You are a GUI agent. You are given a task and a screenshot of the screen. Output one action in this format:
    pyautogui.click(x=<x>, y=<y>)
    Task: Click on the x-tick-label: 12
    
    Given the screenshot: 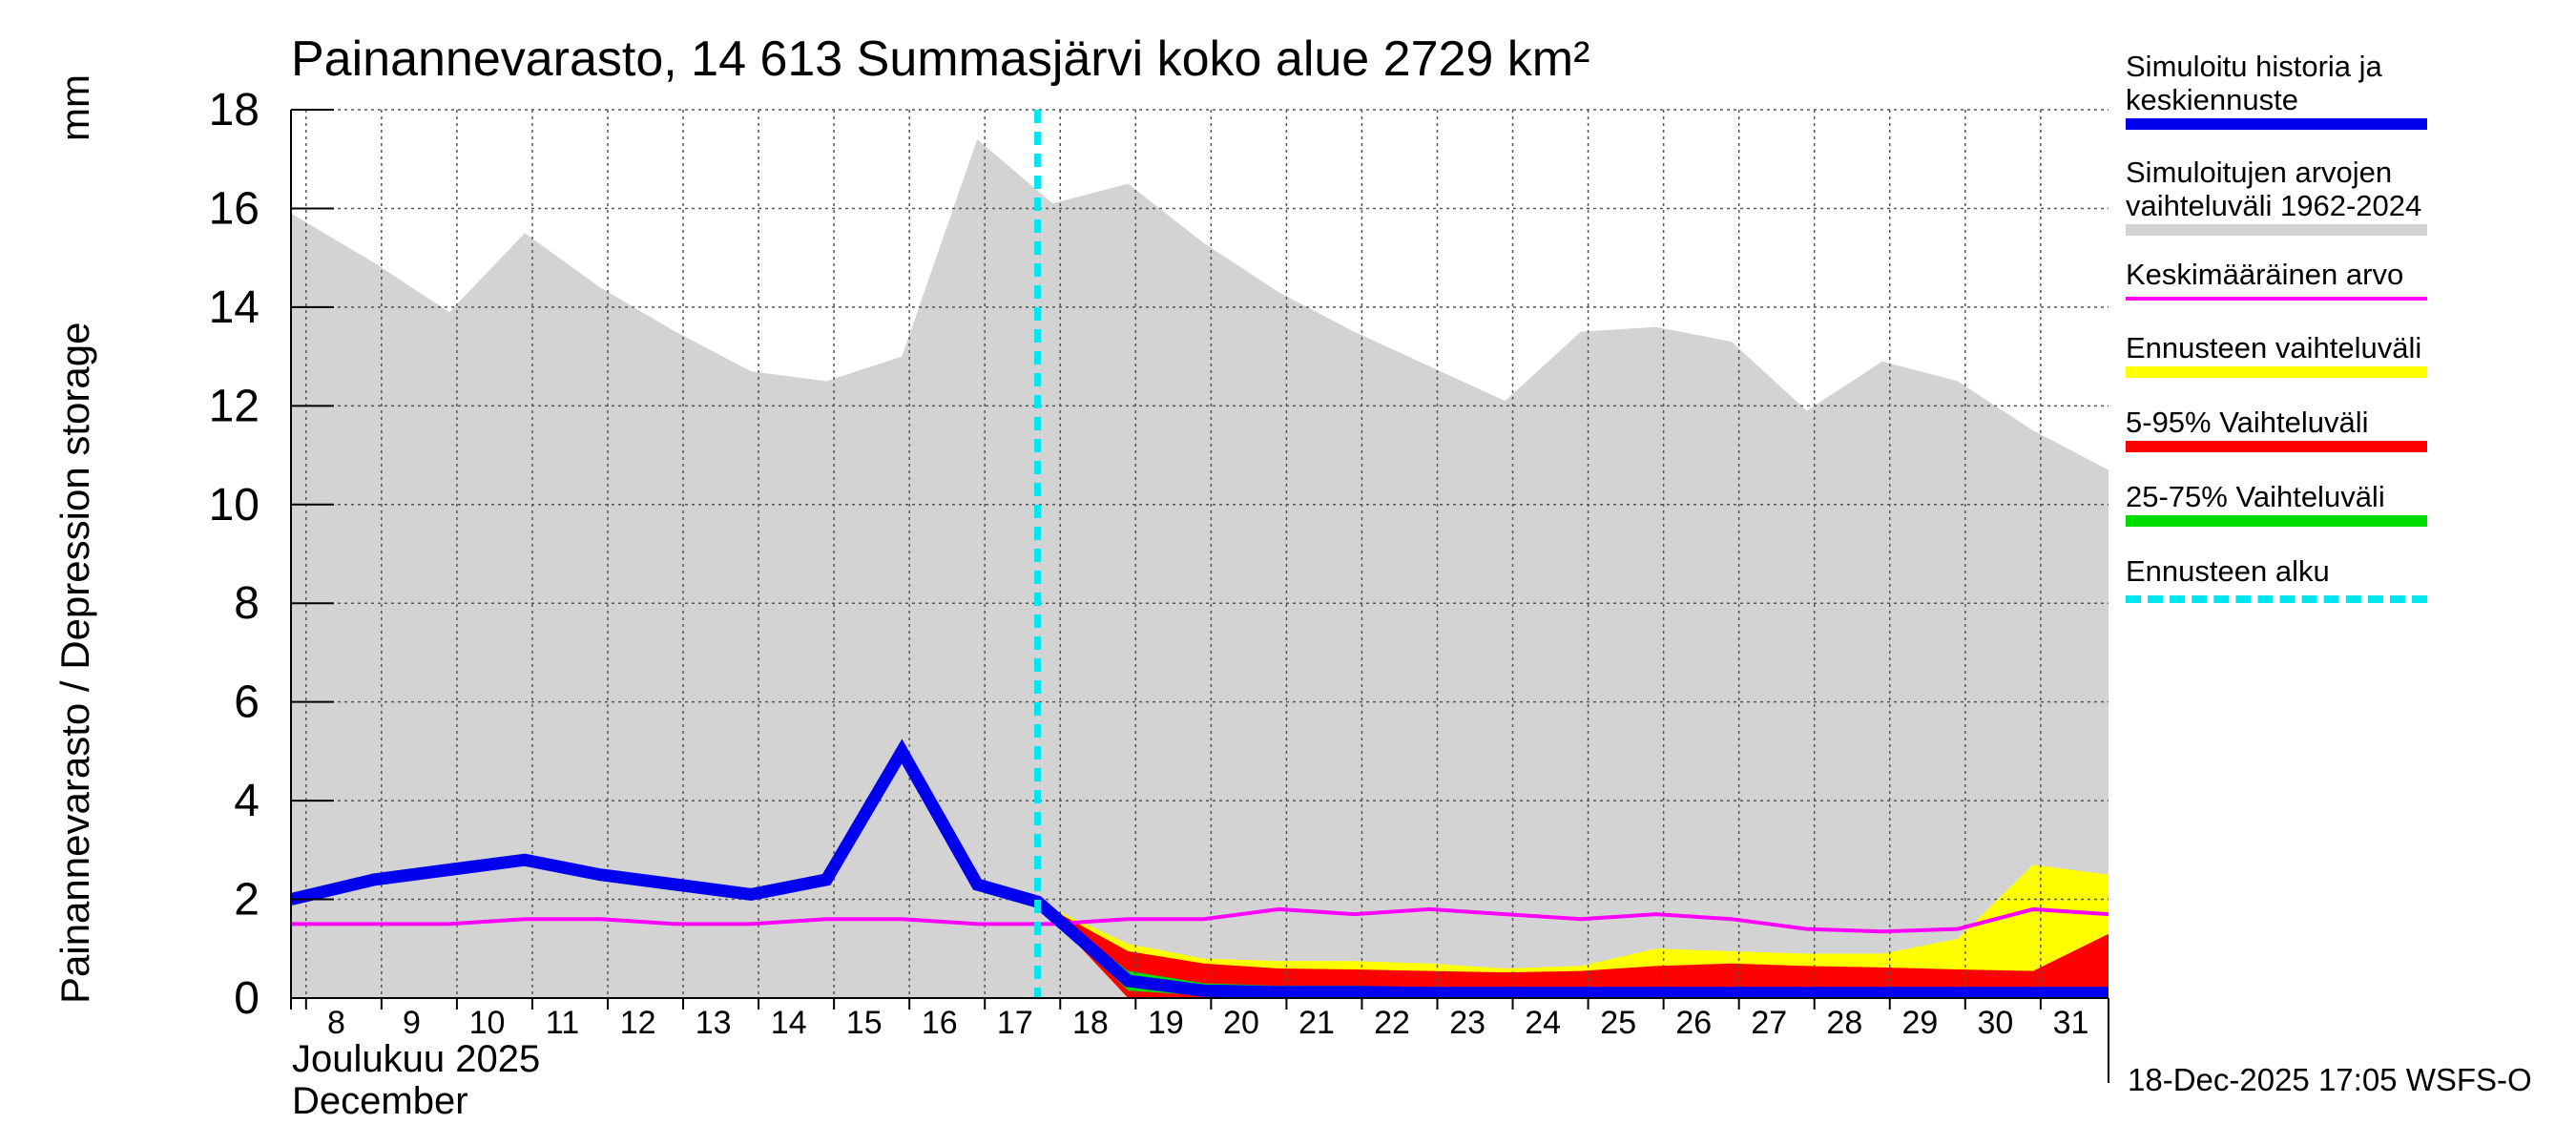 What is the action you would take?
    pyautogui.click(x=638, y=1023)
    